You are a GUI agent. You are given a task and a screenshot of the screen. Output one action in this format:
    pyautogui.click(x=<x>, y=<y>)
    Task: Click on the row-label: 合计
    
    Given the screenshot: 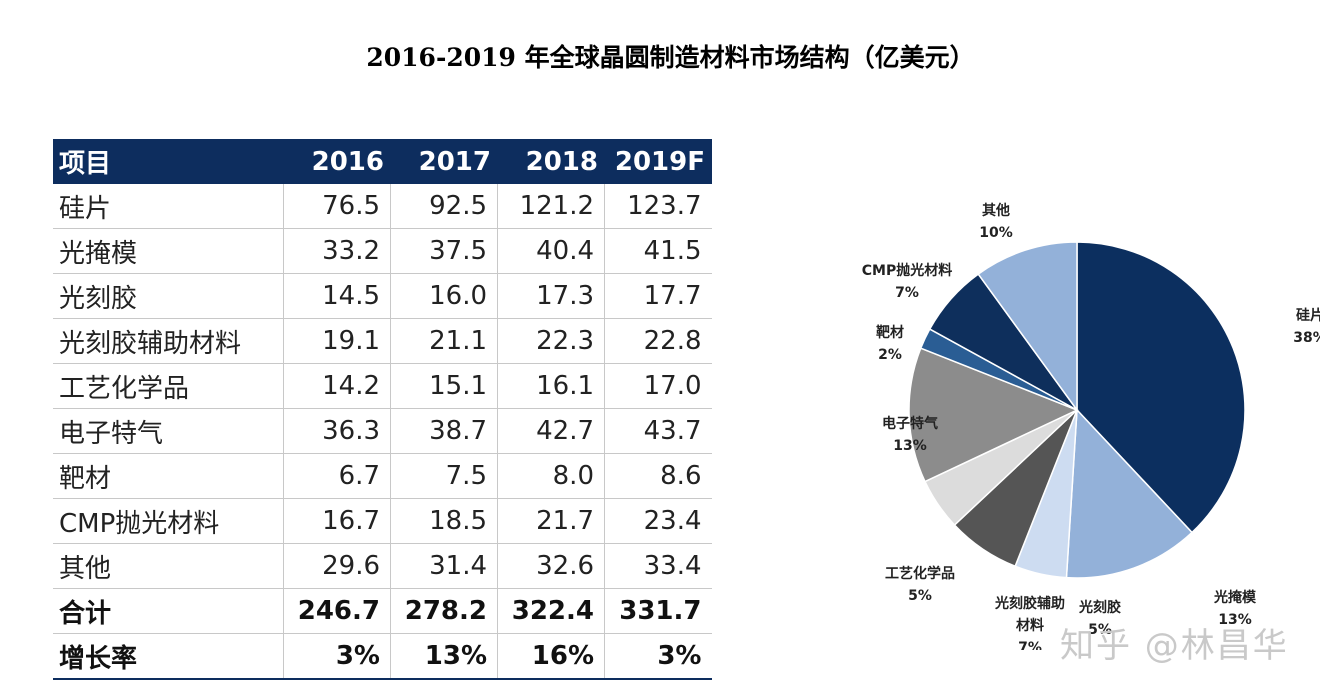 What is the action you would take?
    pyautogui.click(x=168, y=611)
    